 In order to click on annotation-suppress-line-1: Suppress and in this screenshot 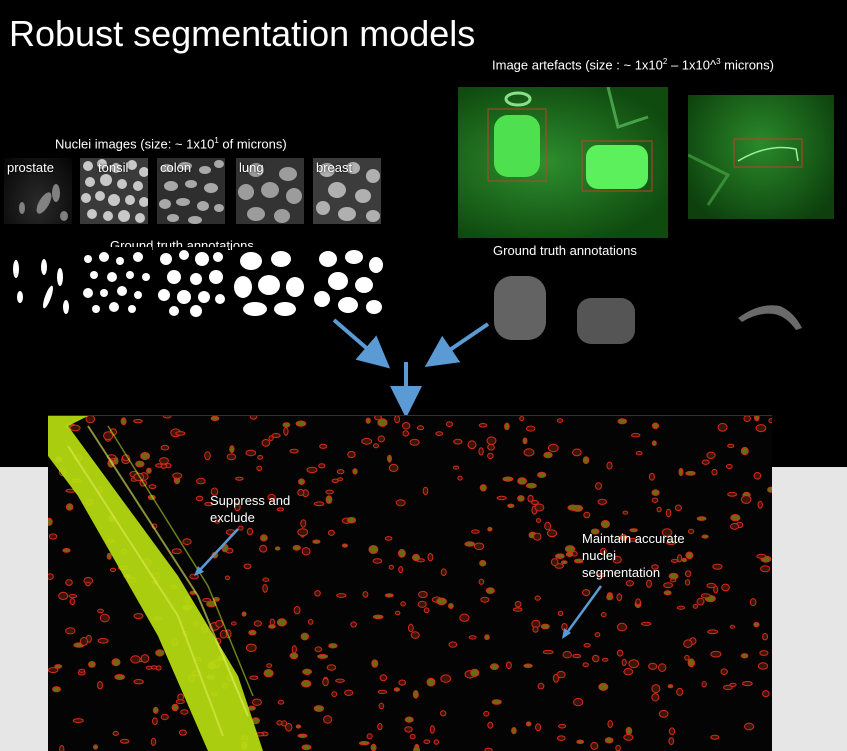, I will do `click(250, 500)`.